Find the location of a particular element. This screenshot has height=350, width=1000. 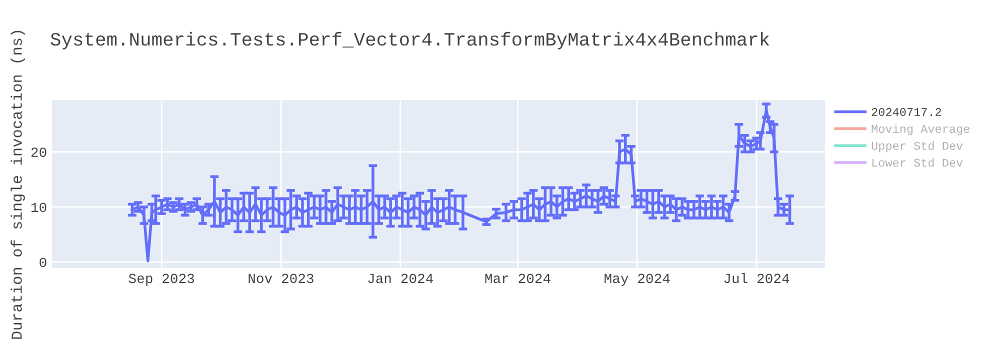

chart-title: System.Numerics.Tests.Perf_Vector4.TransformByMatrix4x4Benchmark is located at coordinates (410, 41).